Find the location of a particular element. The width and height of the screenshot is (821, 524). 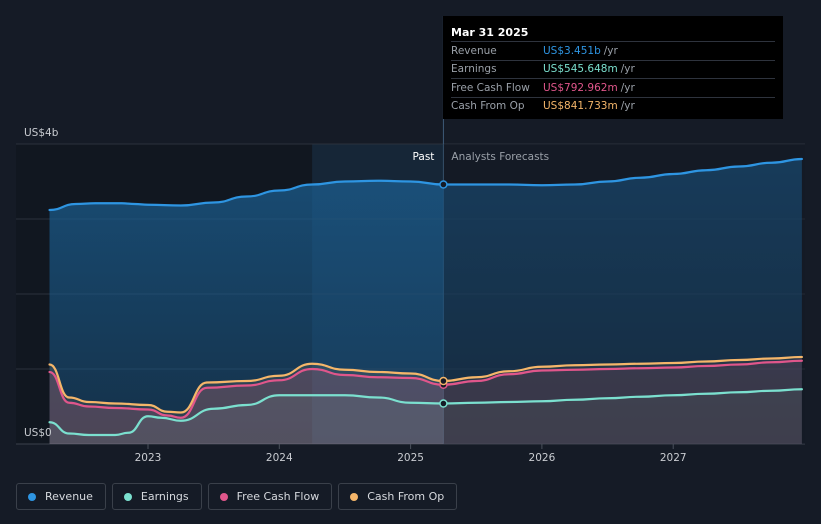

legend-item-free-cash-flow: Free Cash Flow is located at coordinates (270, 496).